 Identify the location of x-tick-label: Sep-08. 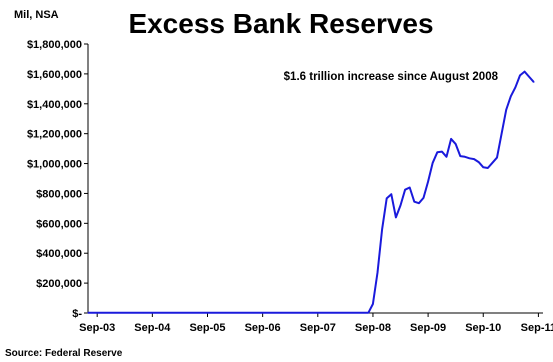
(373, 328).